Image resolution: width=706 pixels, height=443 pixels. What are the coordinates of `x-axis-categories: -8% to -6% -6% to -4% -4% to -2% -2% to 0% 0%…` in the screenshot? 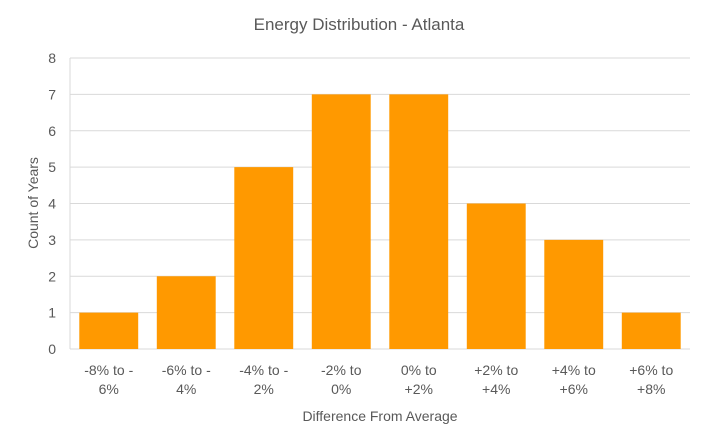 It's located at (378, 379).